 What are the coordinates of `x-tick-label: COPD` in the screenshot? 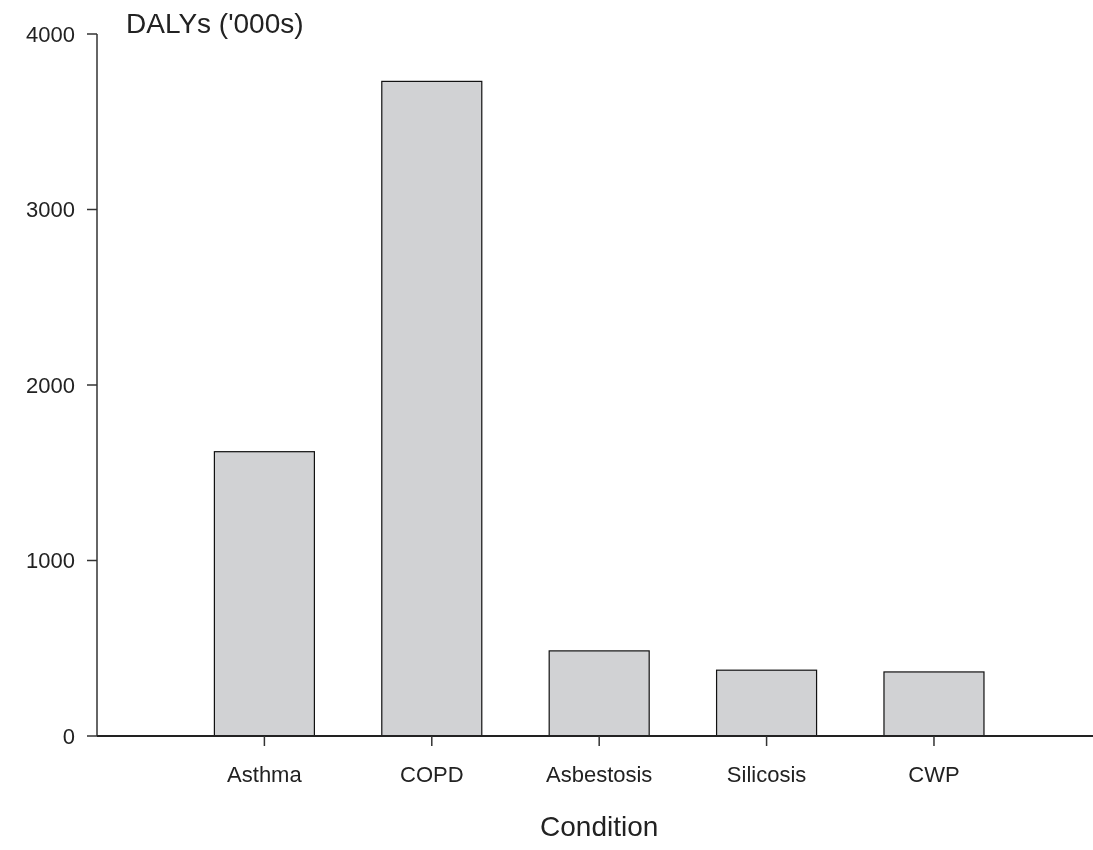 It's located at (432, 774).